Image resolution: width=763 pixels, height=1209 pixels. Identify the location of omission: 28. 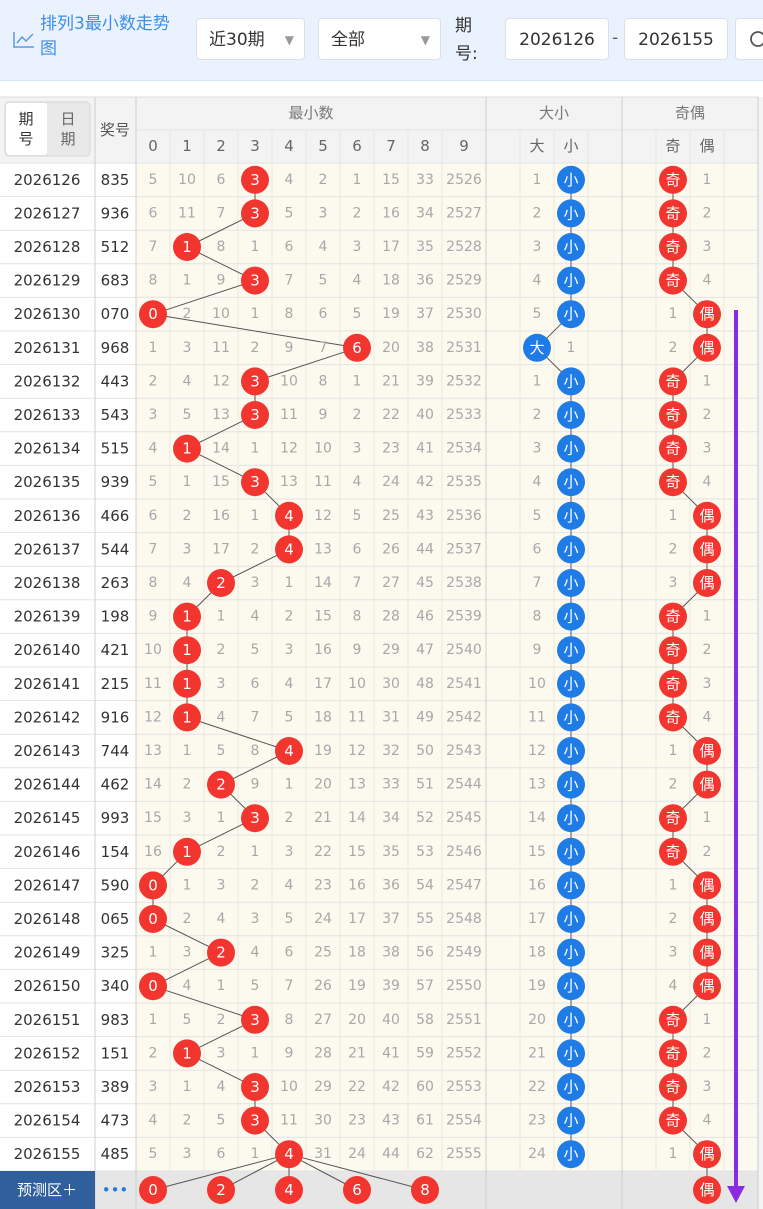
(323, 1053).